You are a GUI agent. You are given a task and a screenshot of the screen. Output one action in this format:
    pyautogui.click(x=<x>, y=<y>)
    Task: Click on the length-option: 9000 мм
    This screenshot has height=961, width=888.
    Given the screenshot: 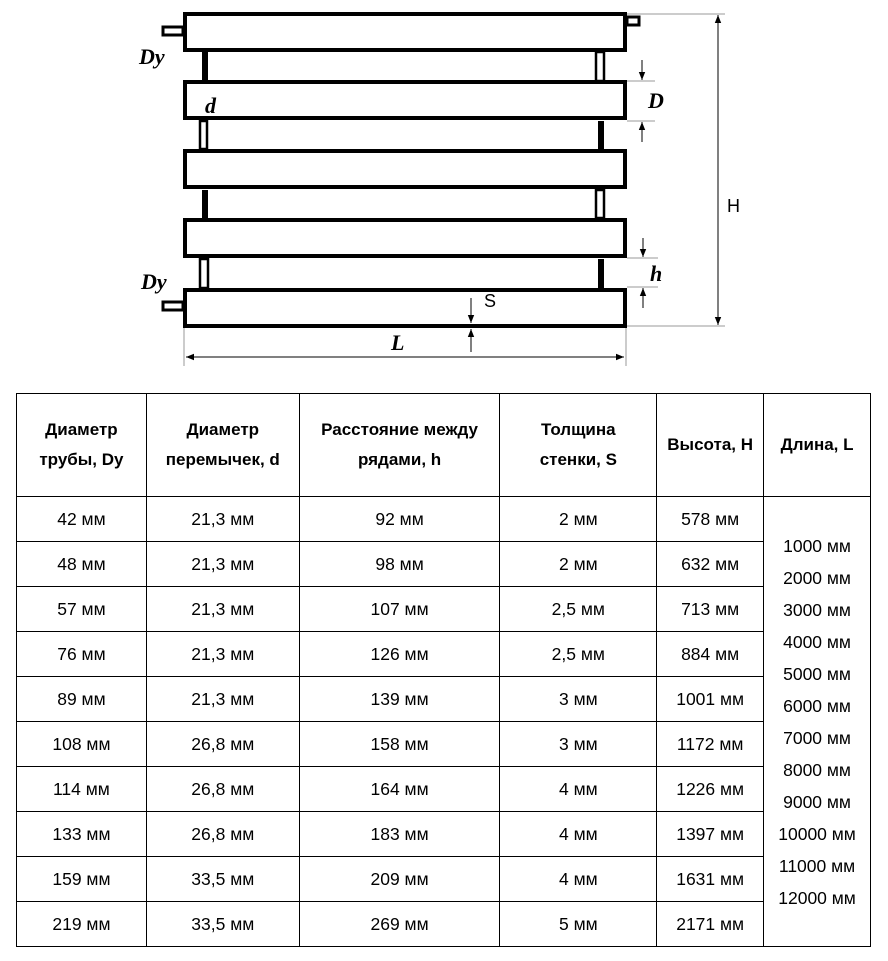 What is the action you would take?
    pyautogui.click(x=817, y=801)
    